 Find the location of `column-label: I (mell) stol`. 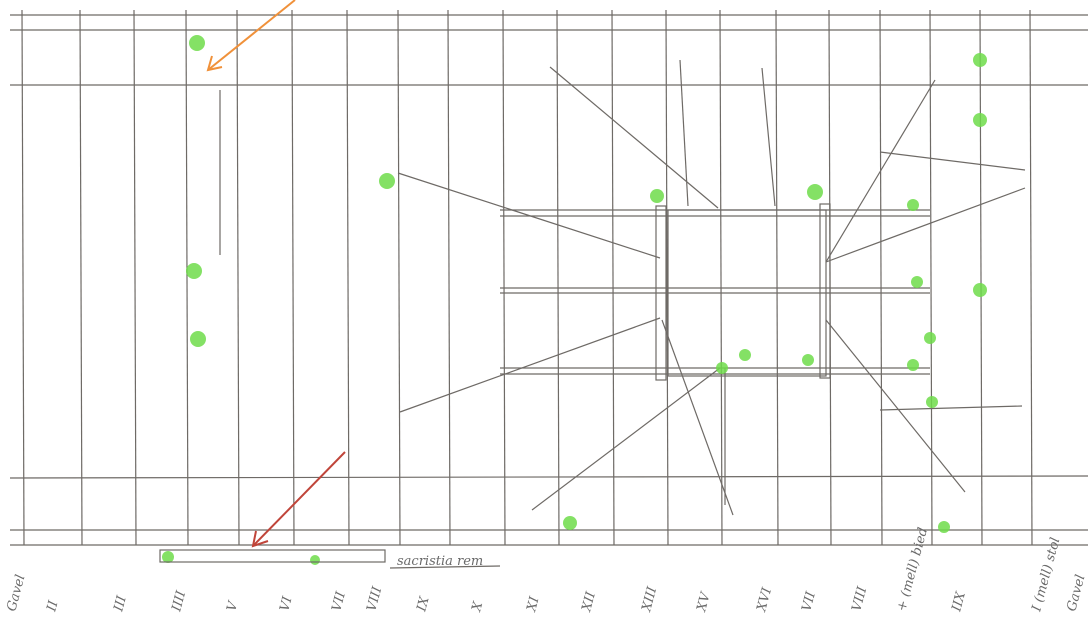

column-label: I (mell) stol is located at coordinates (1046, 575).